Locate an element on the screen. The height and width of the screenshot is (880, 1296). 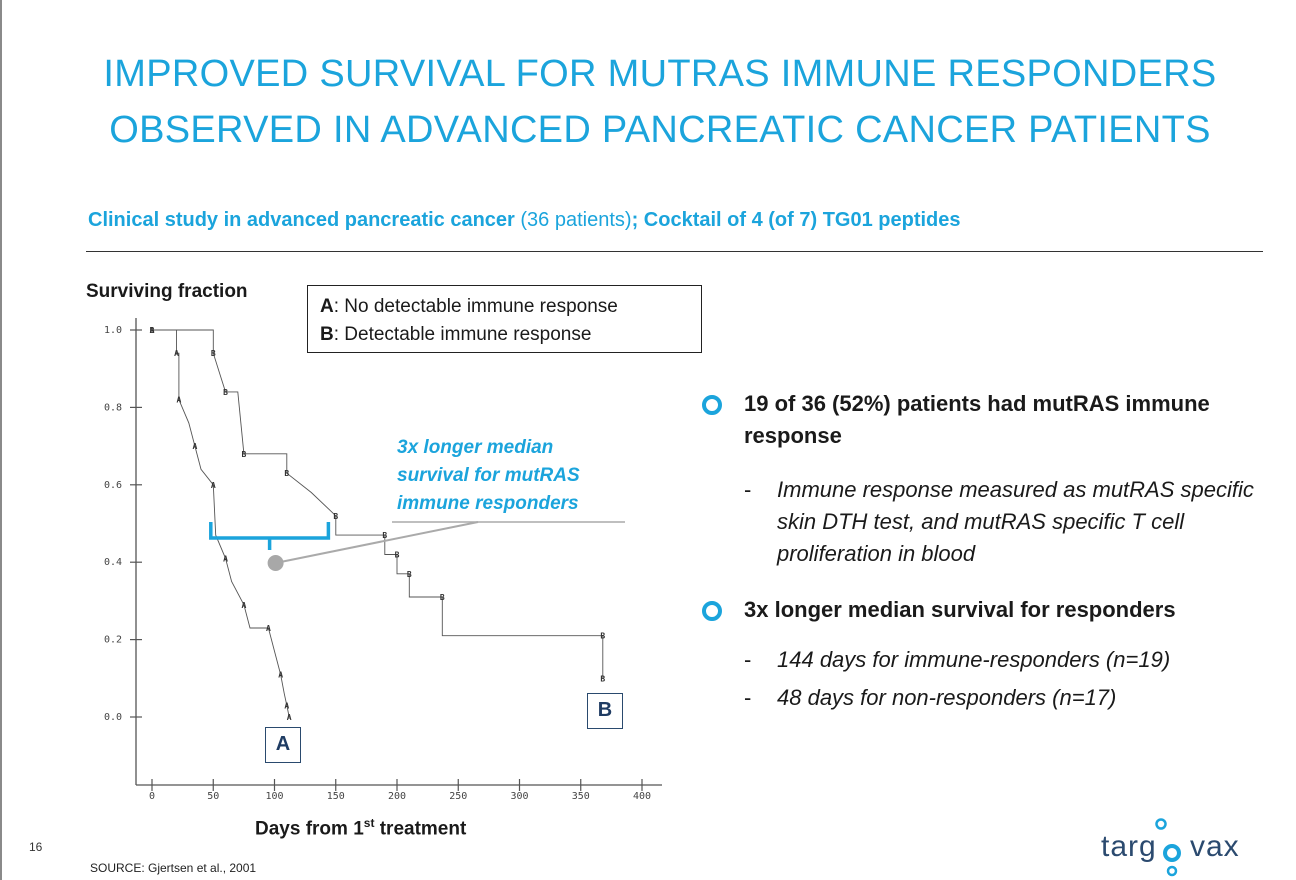
subtitle-part-2: (36 patients) is located at coordinates (573, 220).